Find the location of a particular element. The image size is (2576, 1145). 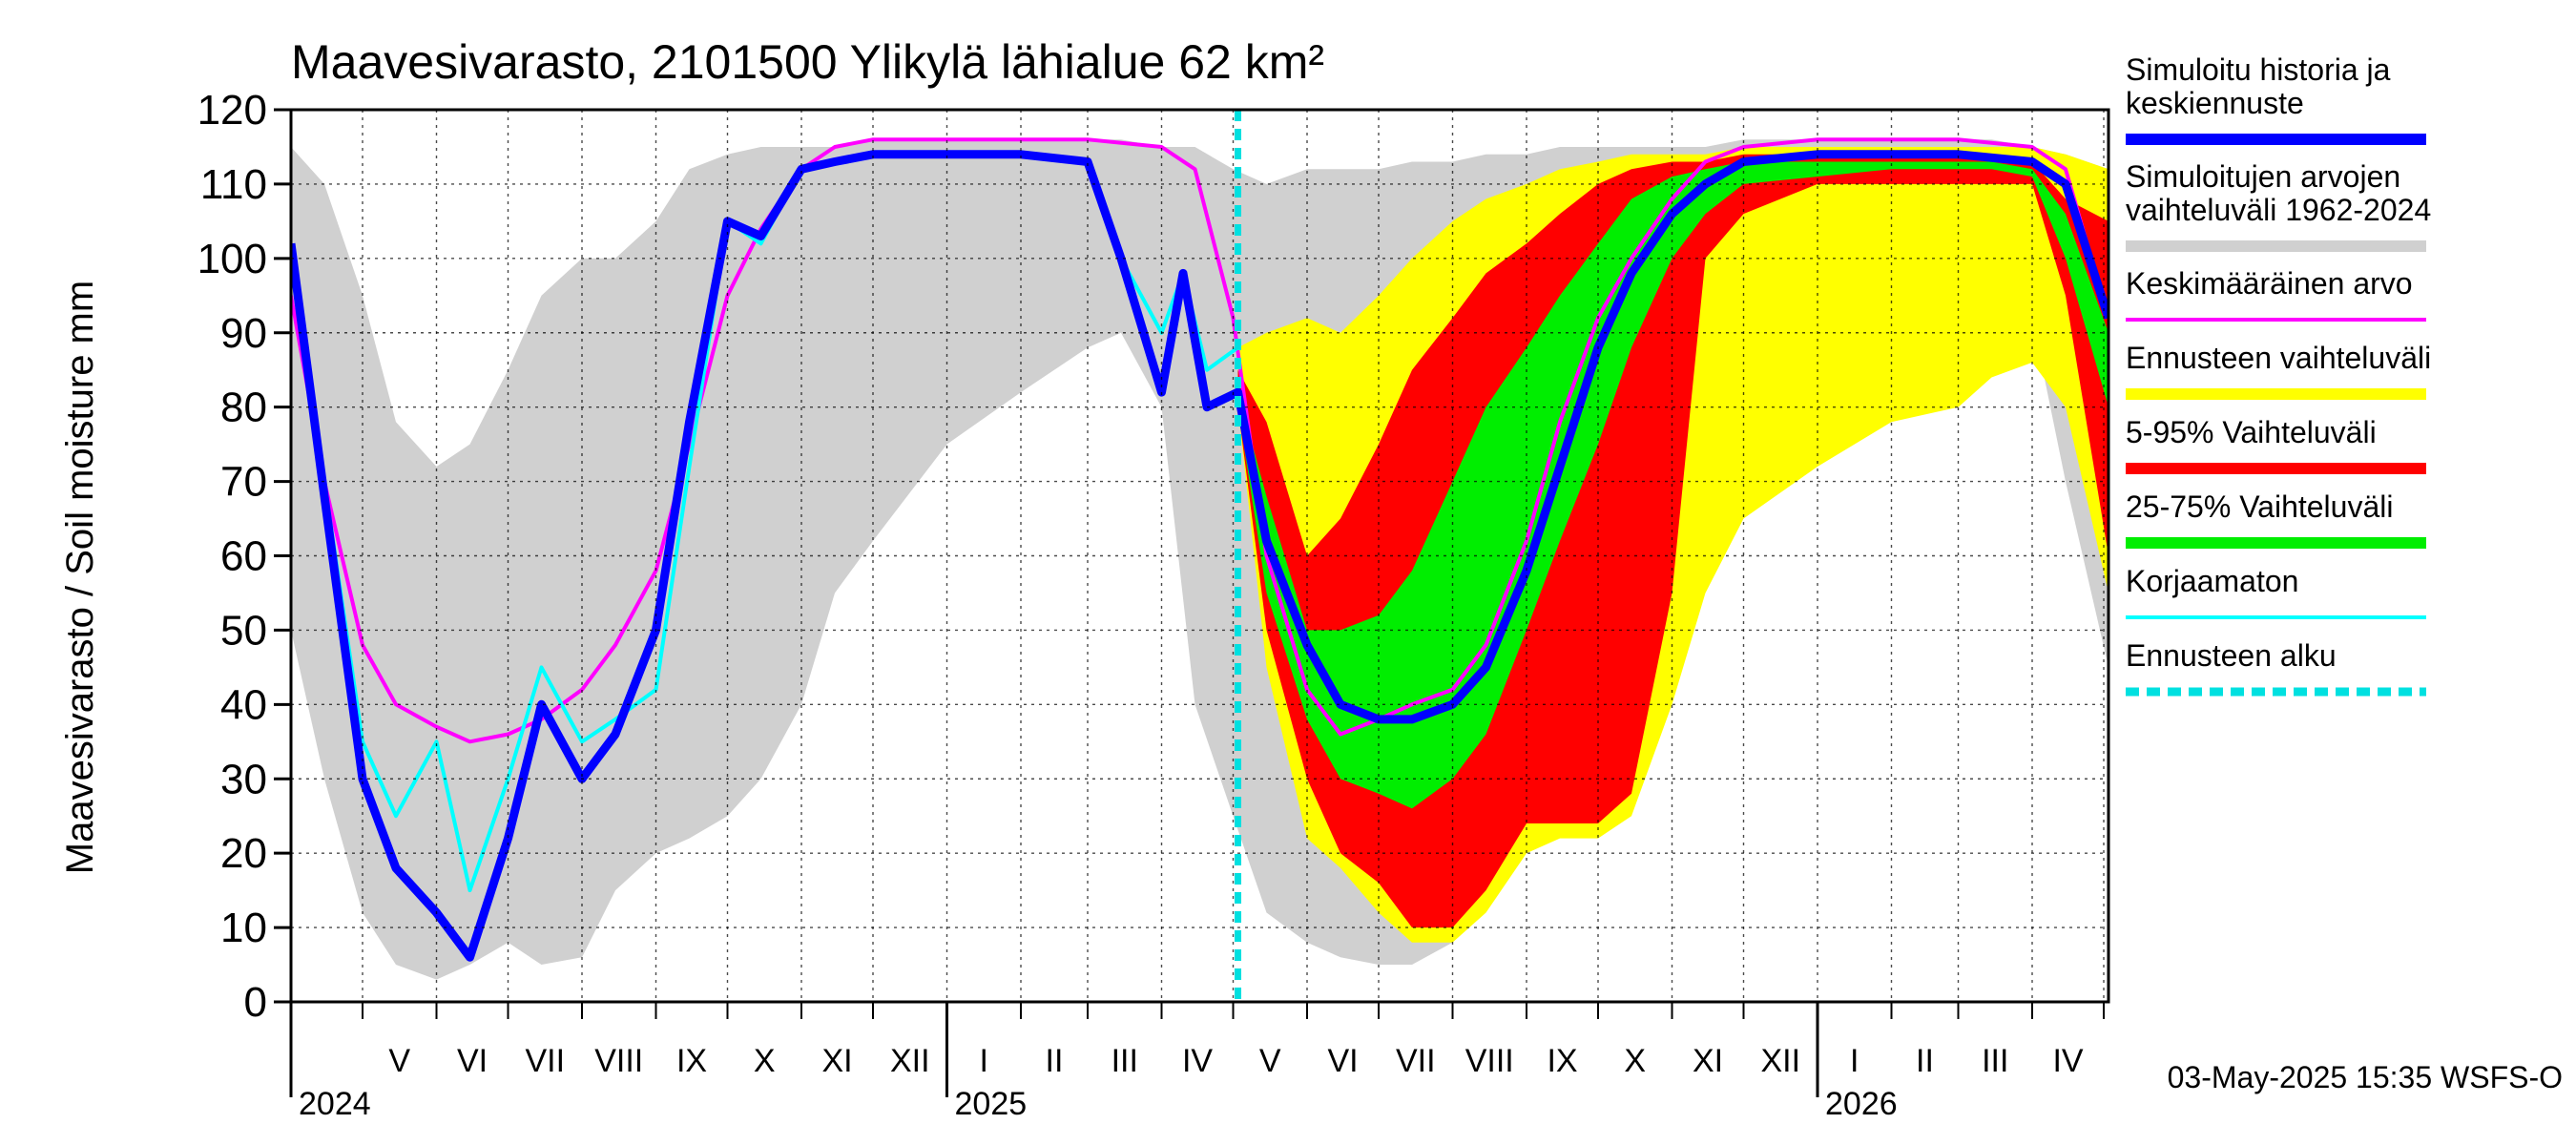

month-label-11: IV is located at coordinates (1197, 1061).